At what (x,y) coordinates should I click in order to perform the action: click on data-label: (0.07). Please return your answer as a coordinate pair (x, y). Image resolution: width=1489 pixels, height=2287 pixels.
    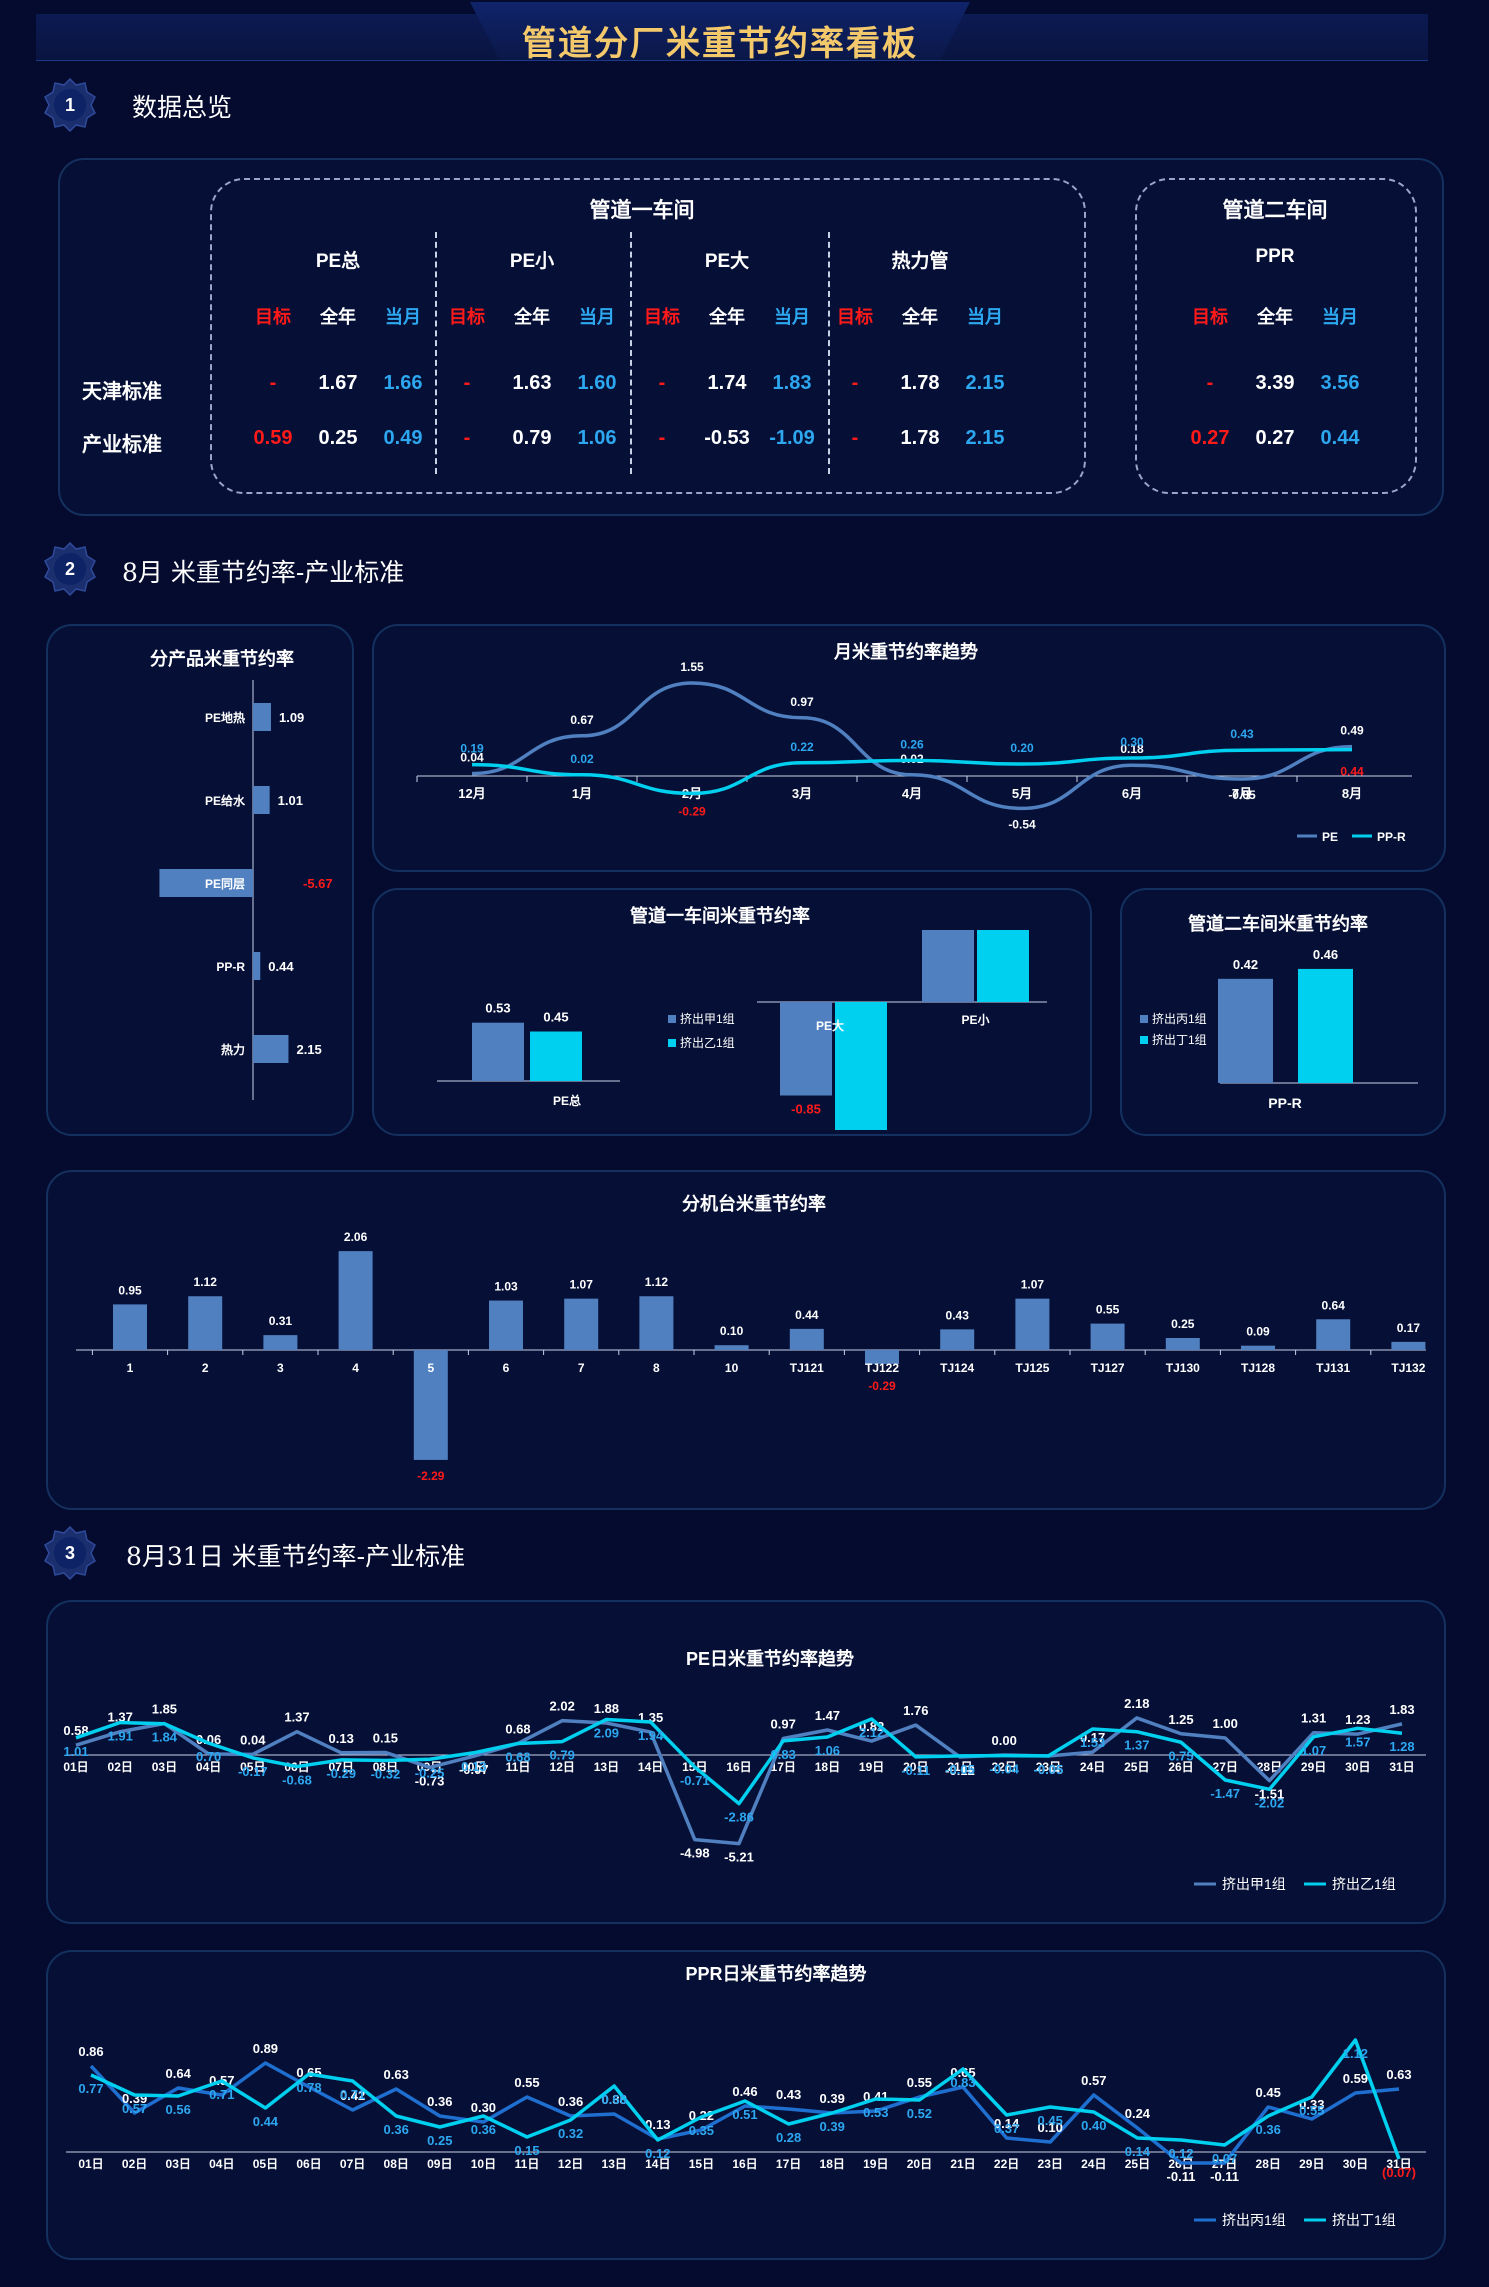
    Looking at the image, I should click on (1399, 2172).